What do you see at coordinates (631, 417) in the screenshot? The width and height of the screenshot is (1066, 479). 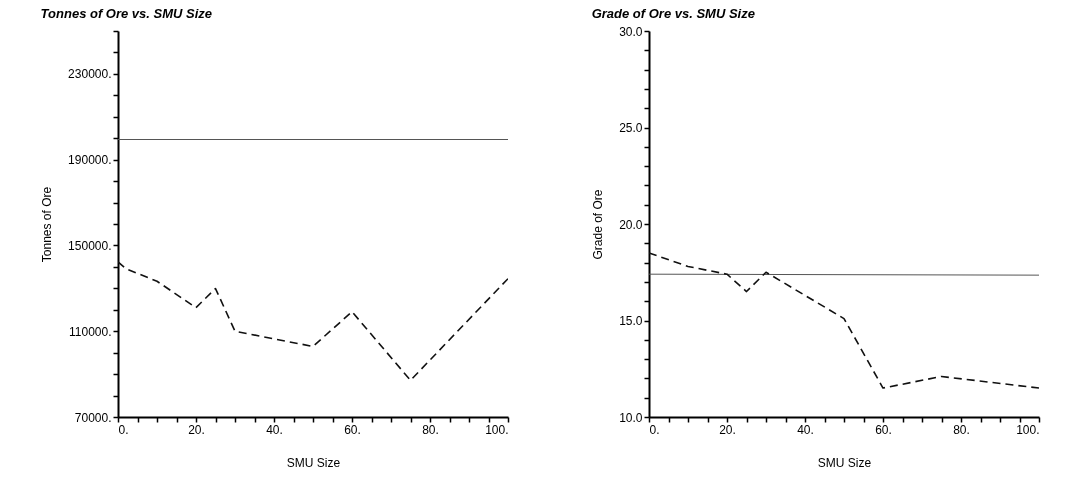 I see `y-tick-label: 10.0` at bounding box center [631, 417].